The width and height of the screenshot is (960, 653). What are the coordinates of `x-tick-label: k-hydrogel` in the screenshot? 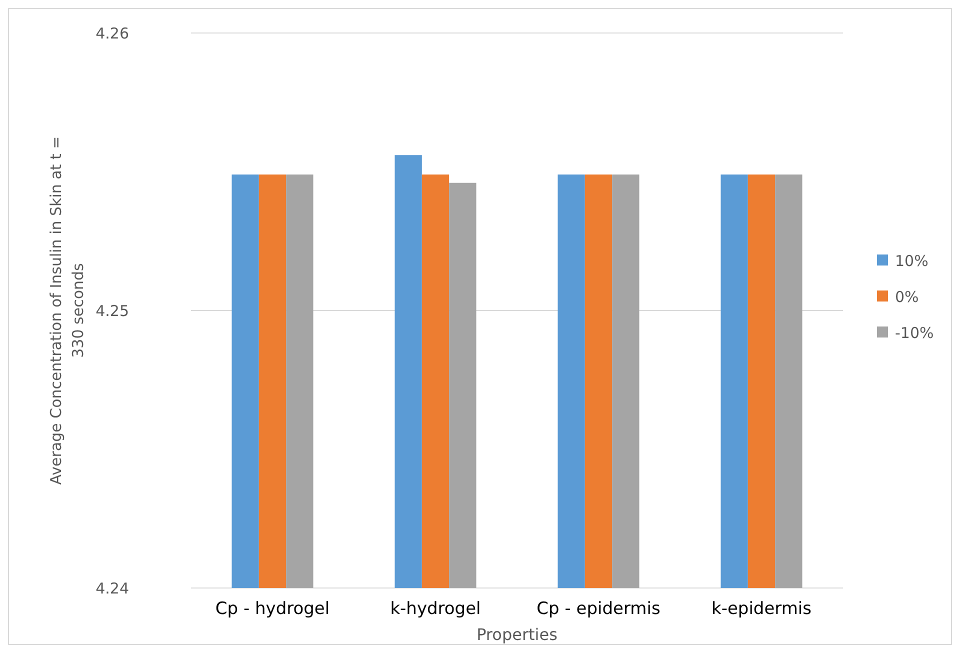 It's located at (435, 609).